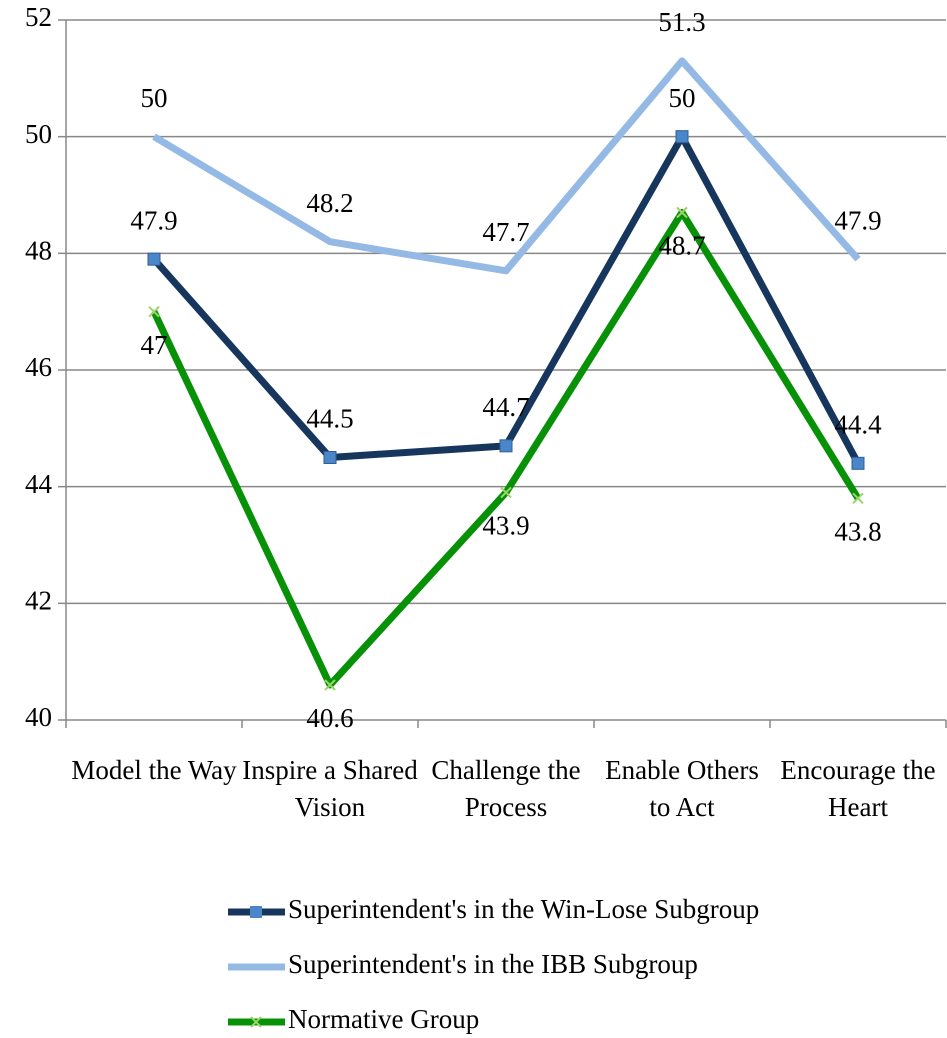  What do you see at coordinates (681, 246) in the screenshot?
I see `data-label: 48.7` at bounding box center [681, 246].